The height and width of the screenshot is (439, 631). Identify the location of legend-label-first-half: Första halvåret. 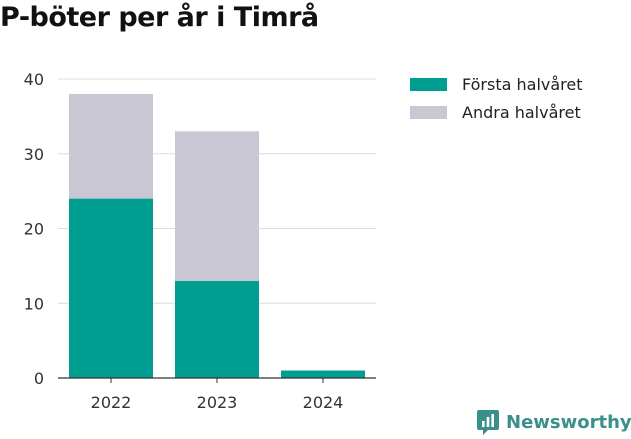
(522, 84).